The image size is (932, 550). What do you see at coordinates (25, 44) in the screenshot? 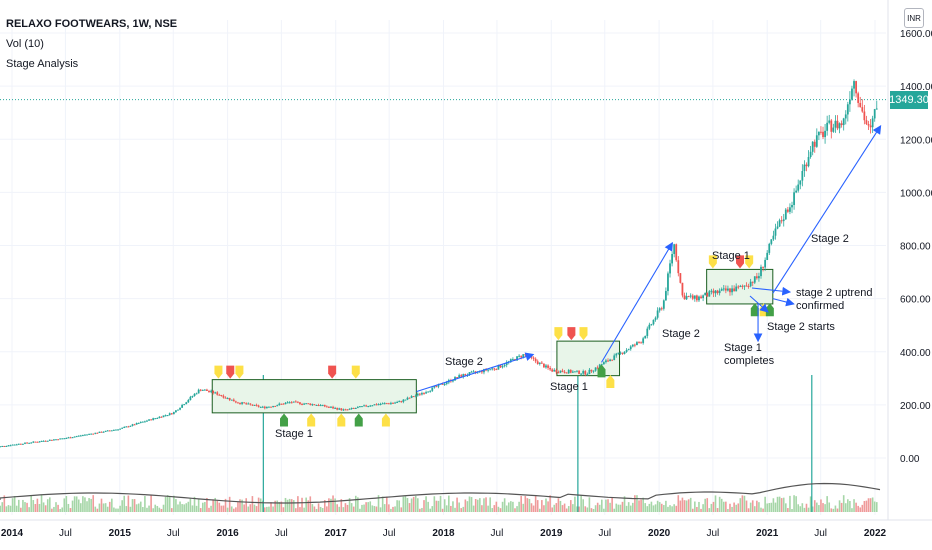
I see `volume-indicator-label: Vol (10)` at bounding box center [25, 44].